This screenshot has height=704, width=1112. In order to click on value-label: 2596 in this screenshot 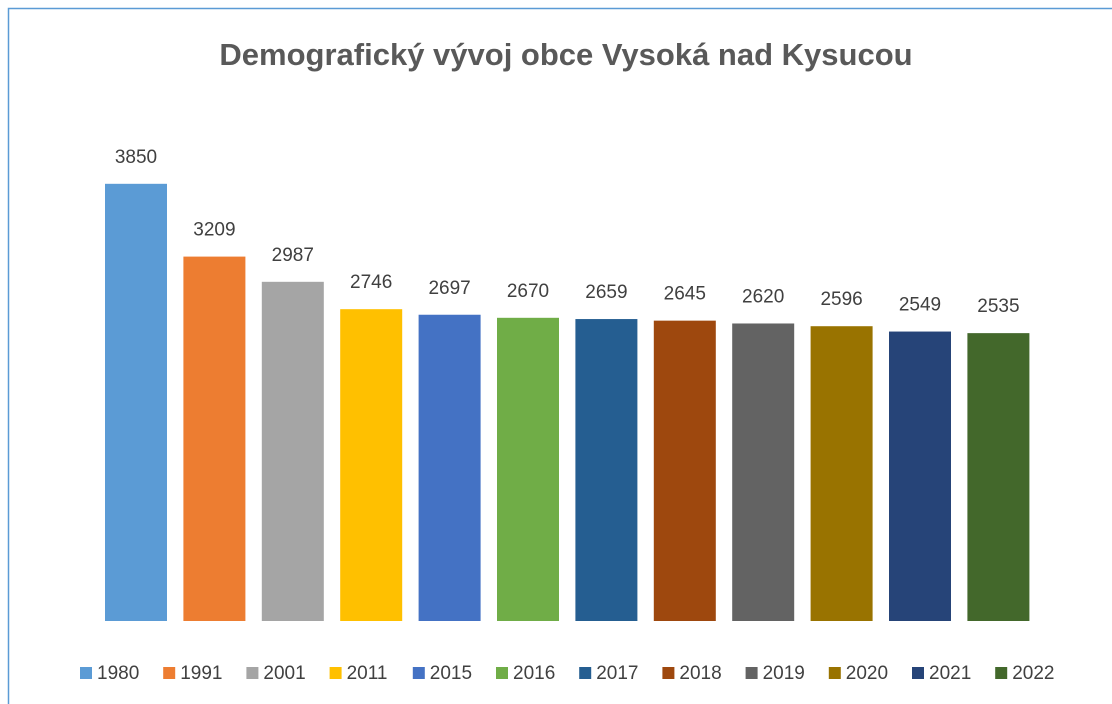, I will do `click(841, 299)`.